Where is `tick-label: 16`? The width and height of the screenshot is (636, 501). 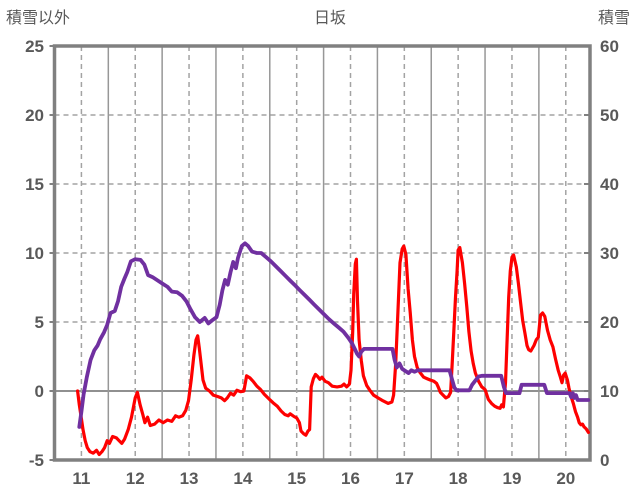 tick-label: 16 is located at coordinates (350, 478).